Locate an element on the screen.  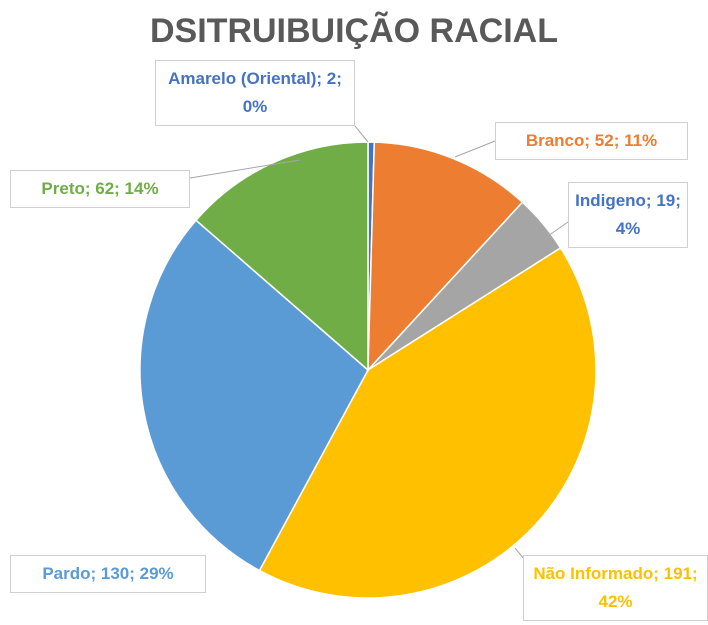
data-label: Amarelo (Oriental); 2; 0% is located at coordinates (255, 93).